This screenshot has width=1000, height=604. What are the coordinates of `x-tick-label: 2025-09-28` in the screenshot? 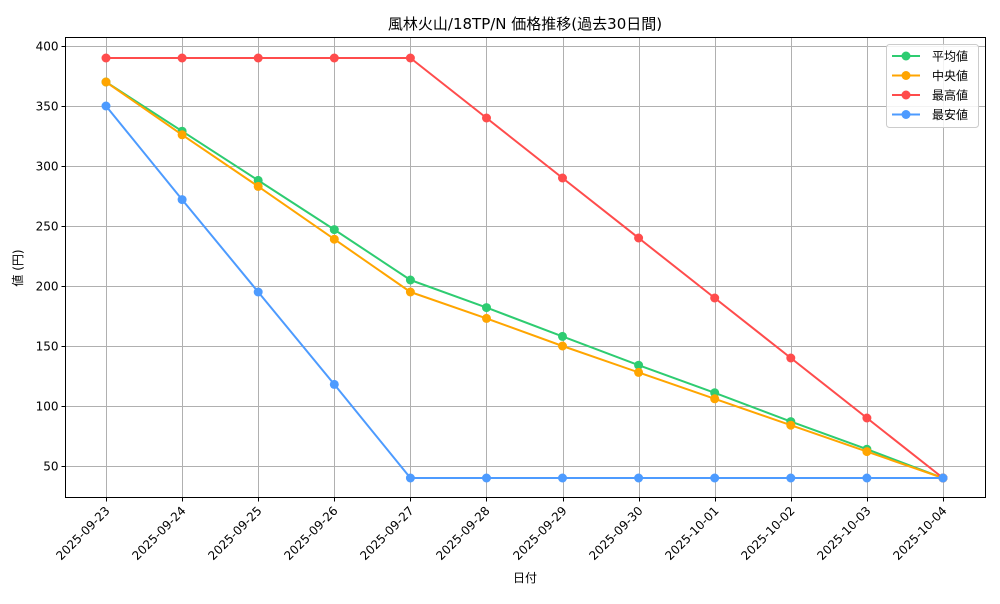 It's located at (462, 533).